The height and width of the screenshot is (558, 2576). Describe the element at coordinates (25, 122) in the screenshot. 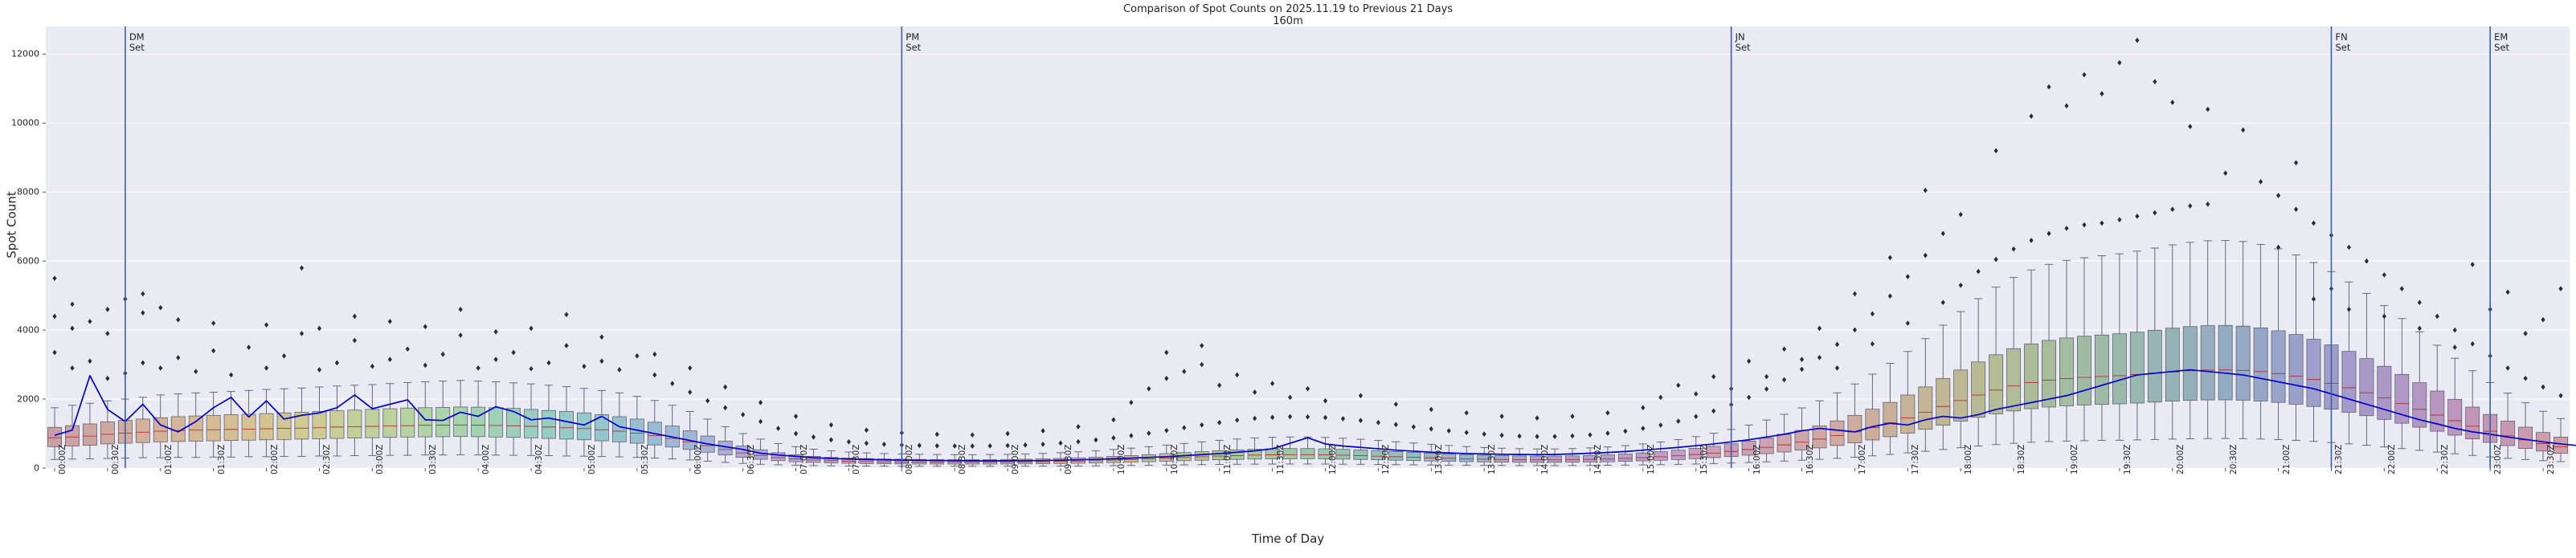

I see `y-tick-label: 10000` at that location.